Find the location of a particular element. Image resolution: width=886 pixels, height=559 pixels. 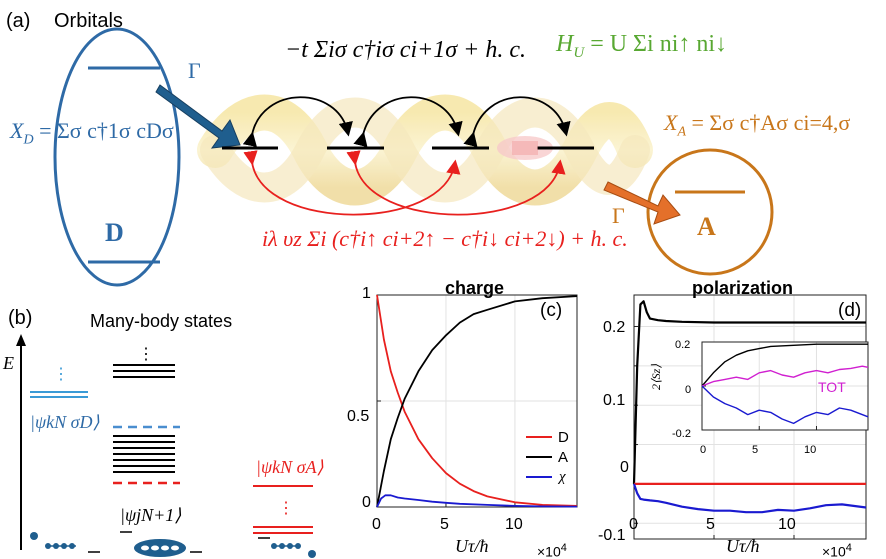

gamma-right-arrow is located at coordinates (642, 203).